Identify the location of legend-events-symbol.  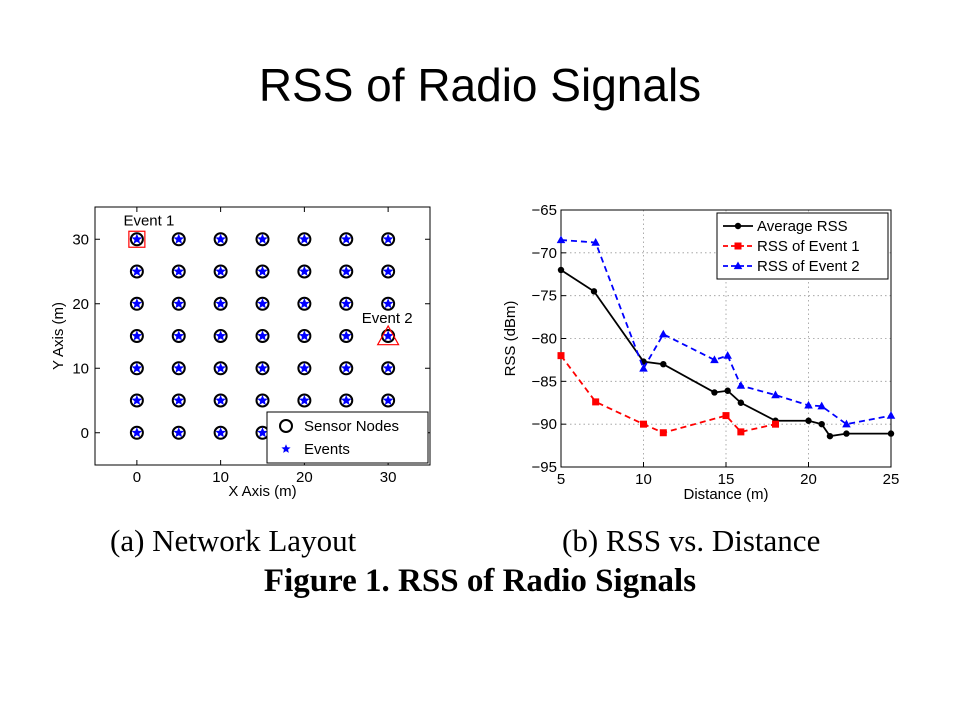
(286, 448).